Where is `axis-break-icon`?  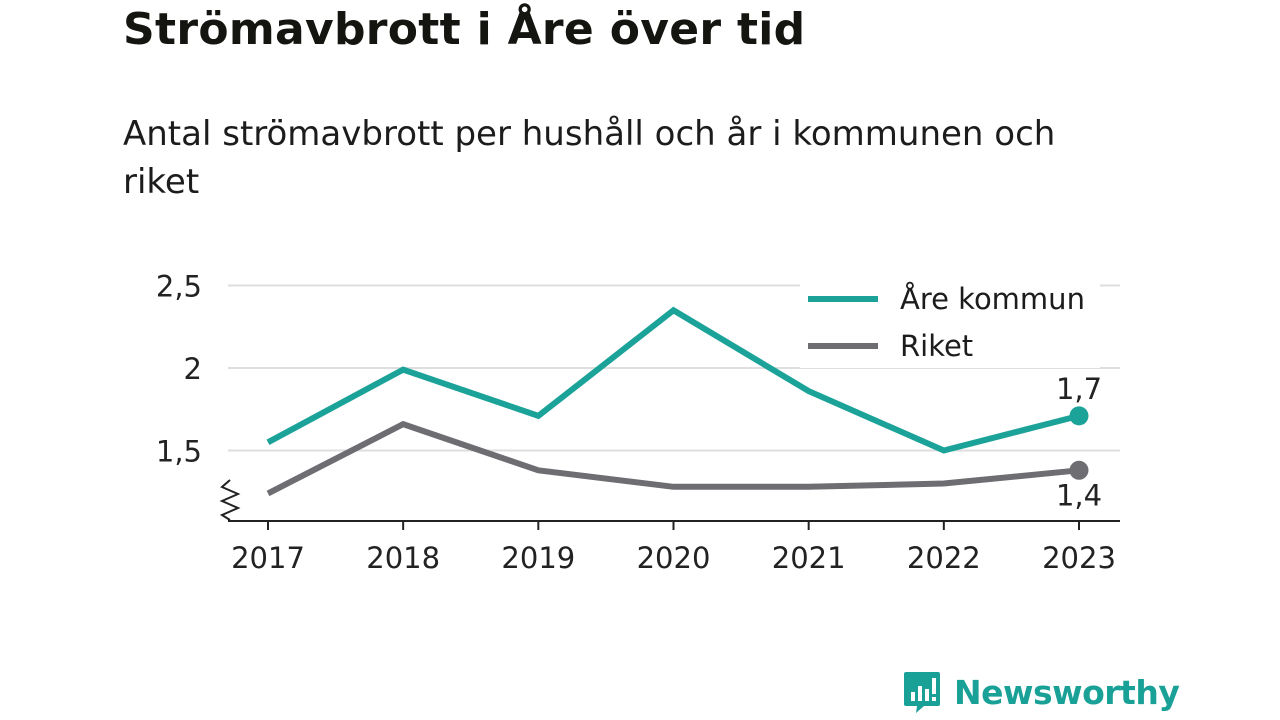 axis-break-icon is located at coordinates (230, 500).